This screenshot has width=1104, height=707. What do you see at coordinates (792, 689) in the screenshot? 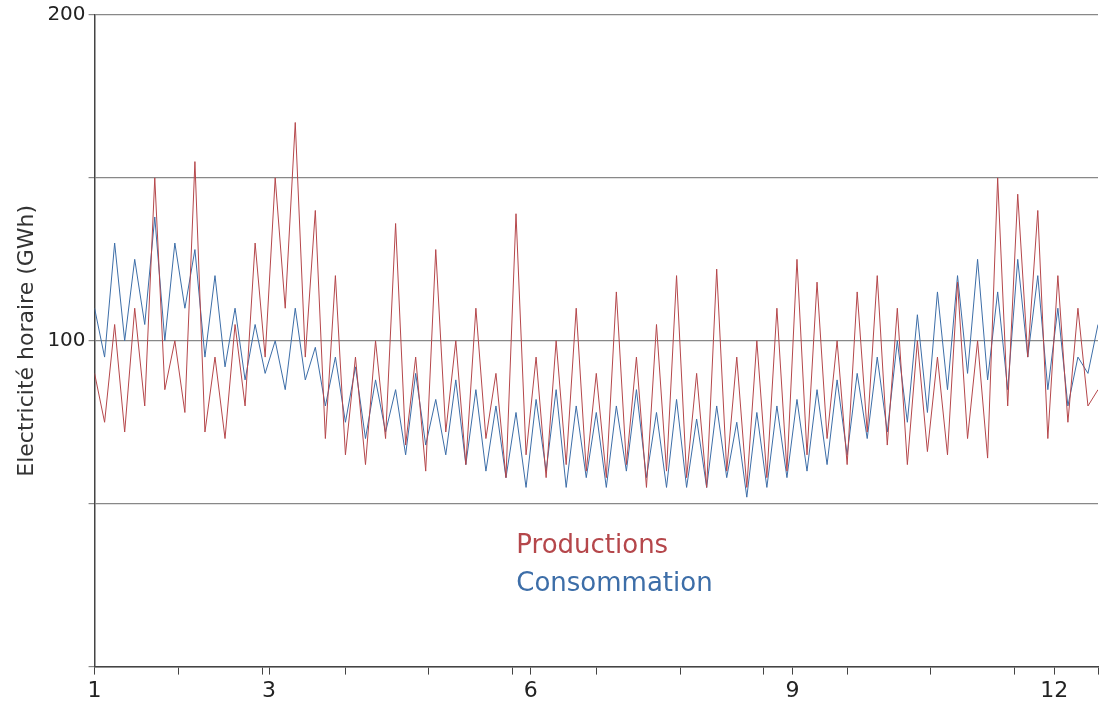
I see `x-tick-label: 9` at bounding box center [792, 689].